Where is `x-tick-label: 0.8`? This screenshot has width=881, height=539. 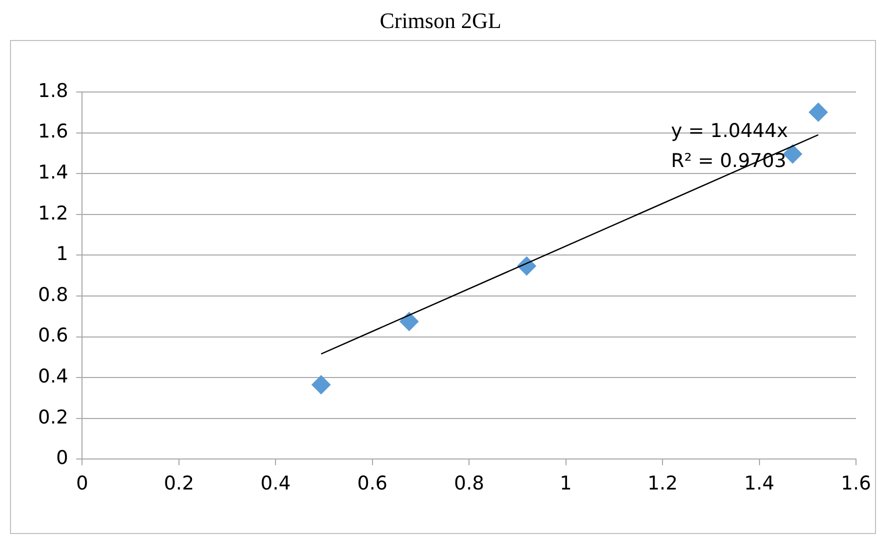
x-tick-label: 0.8 is located at coordinates (469, 483).